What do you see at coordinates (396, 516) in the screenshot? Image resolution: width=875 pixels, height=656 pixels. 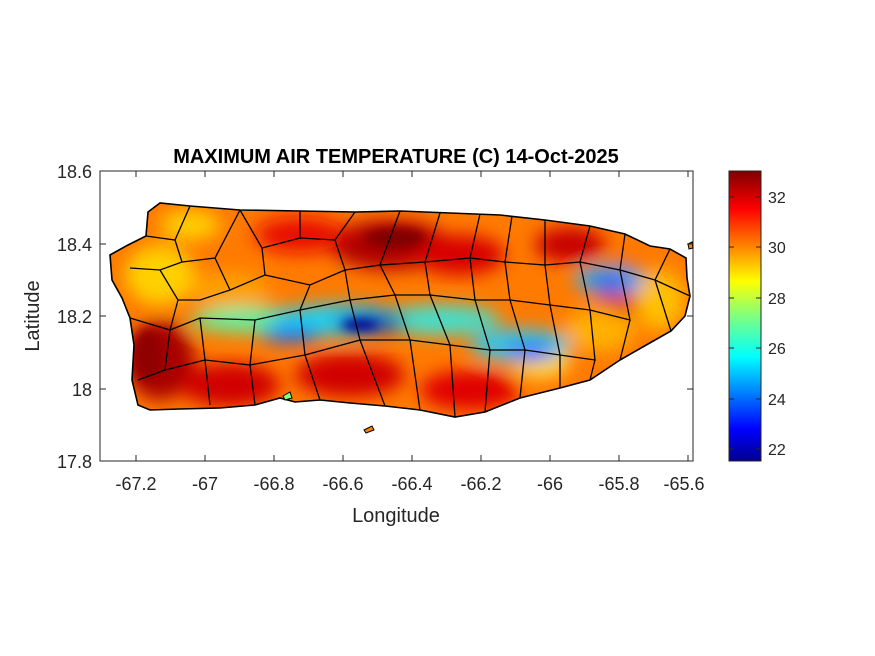 I see `x-axis-label: Longitude` at bounding box center [396, 516].